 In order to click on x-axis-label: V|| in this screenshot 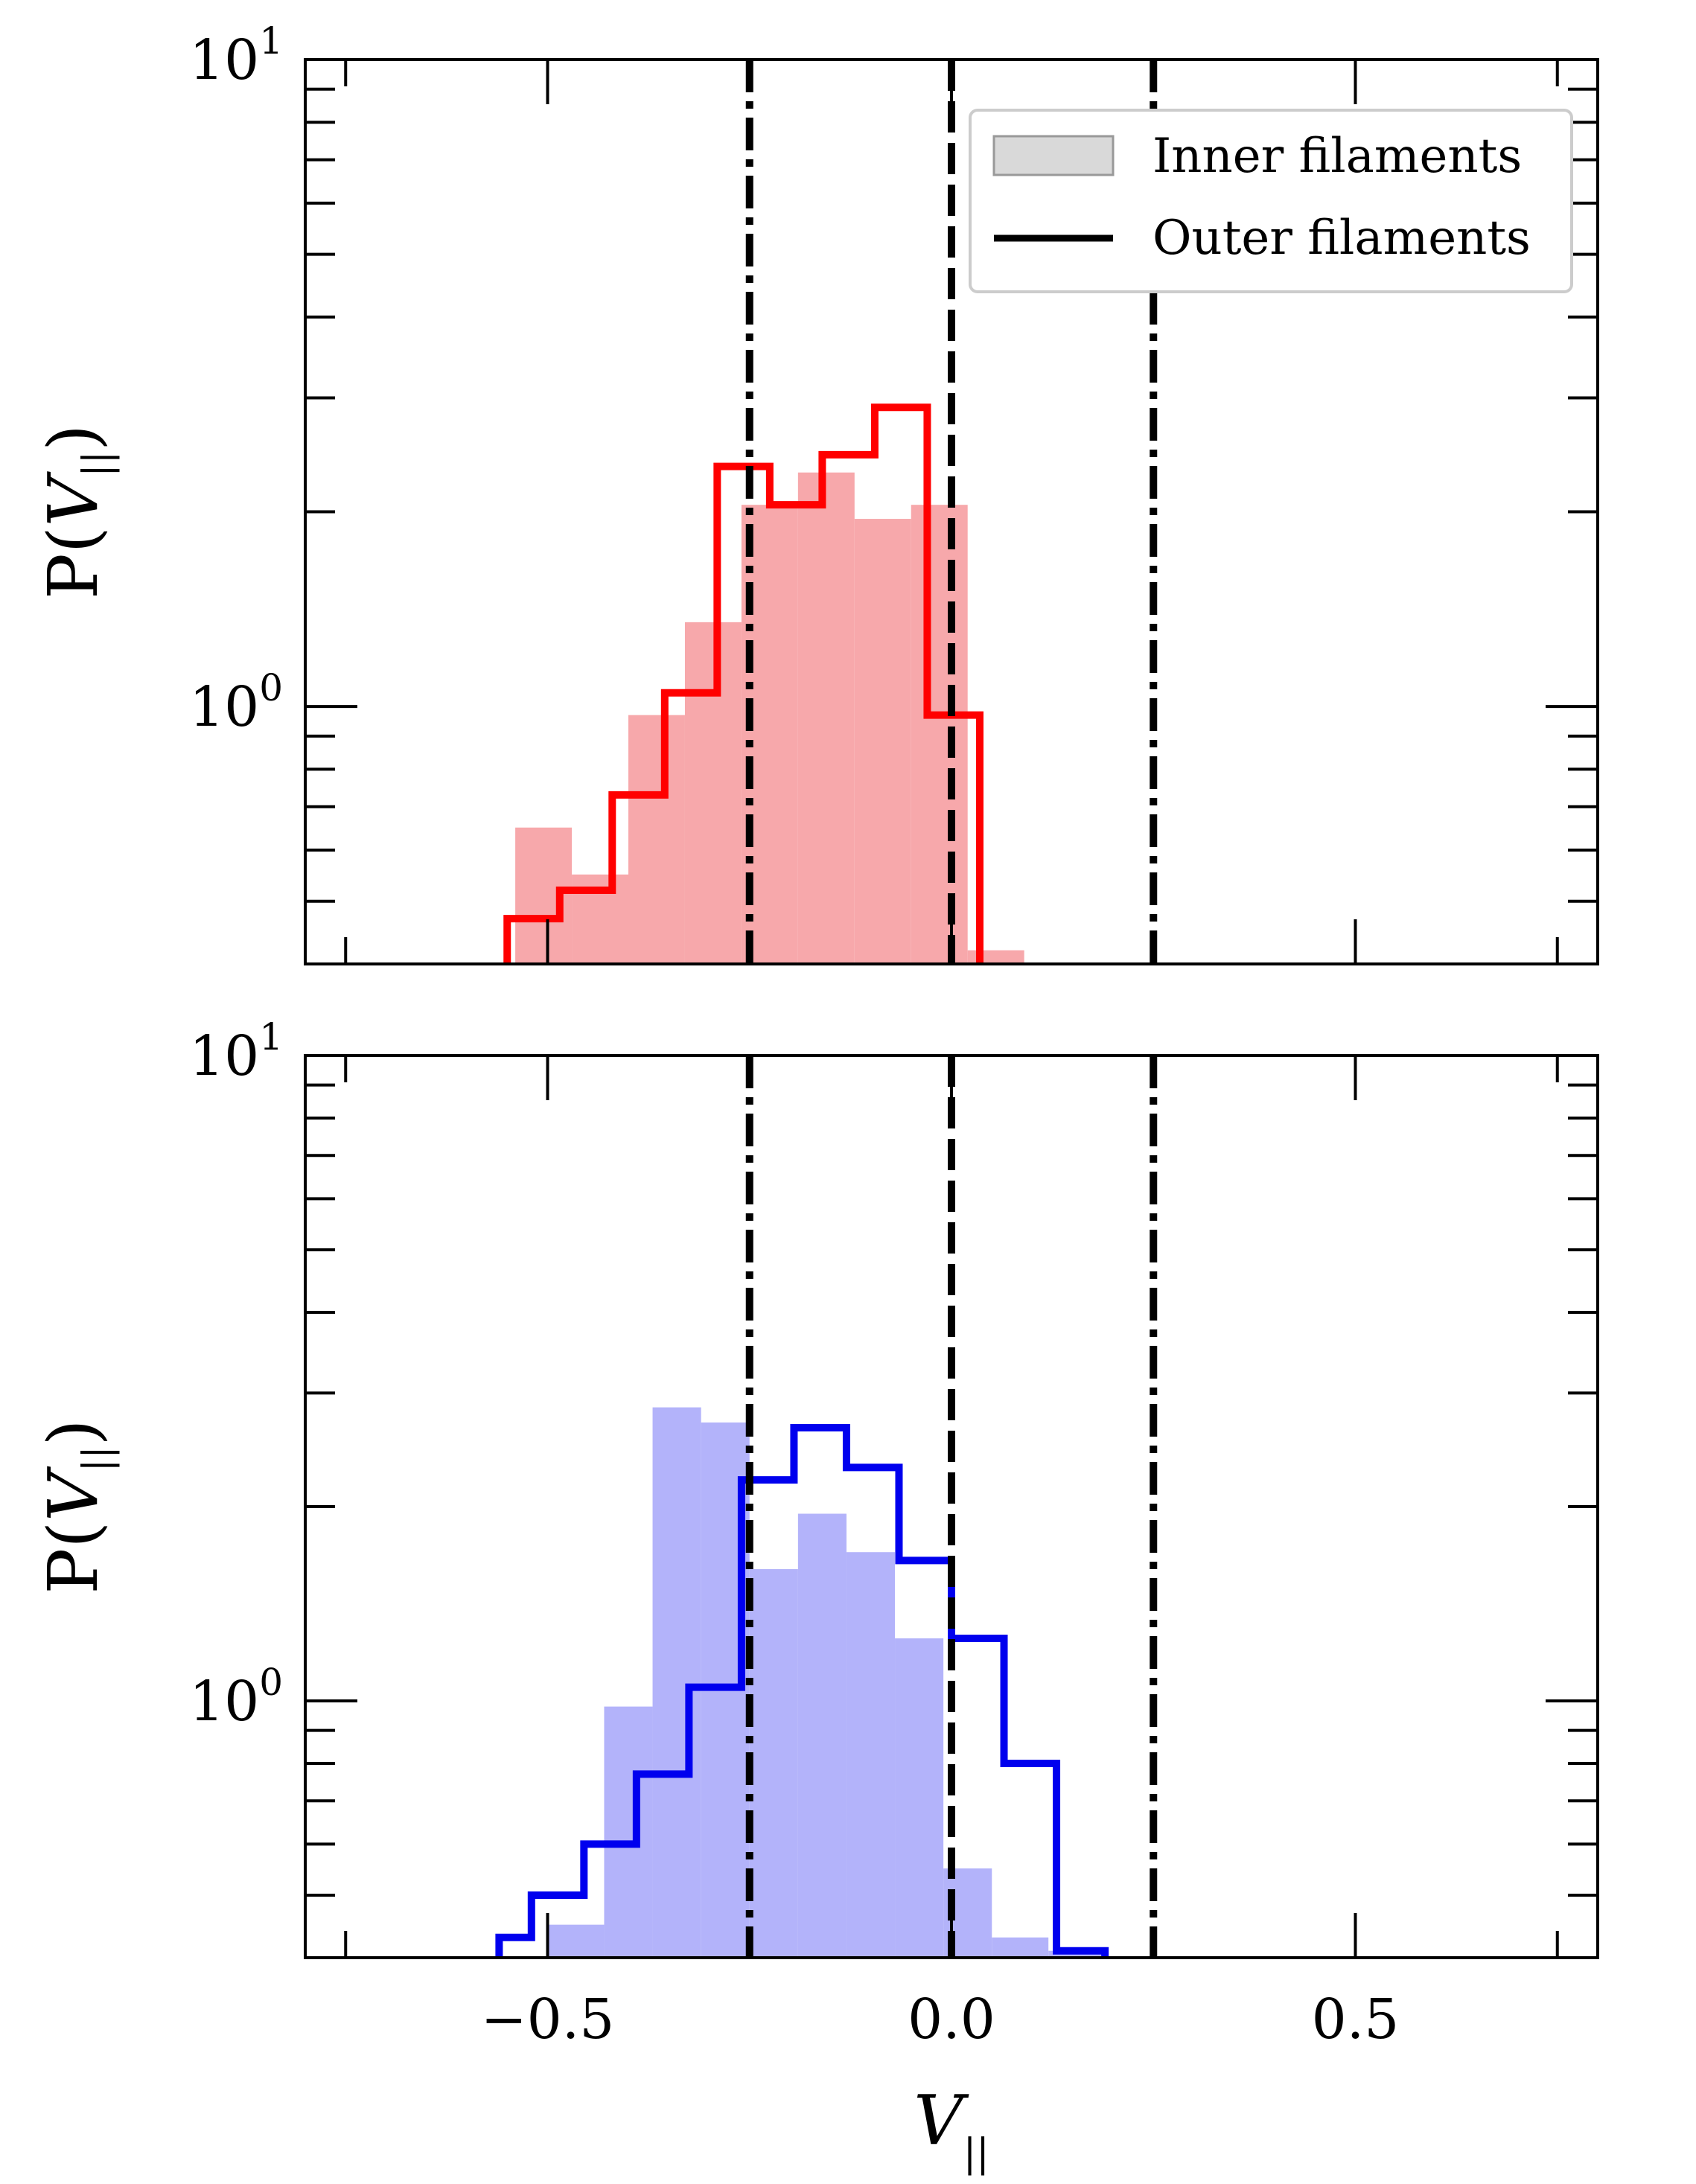, I will do `click(951, 2128)`.